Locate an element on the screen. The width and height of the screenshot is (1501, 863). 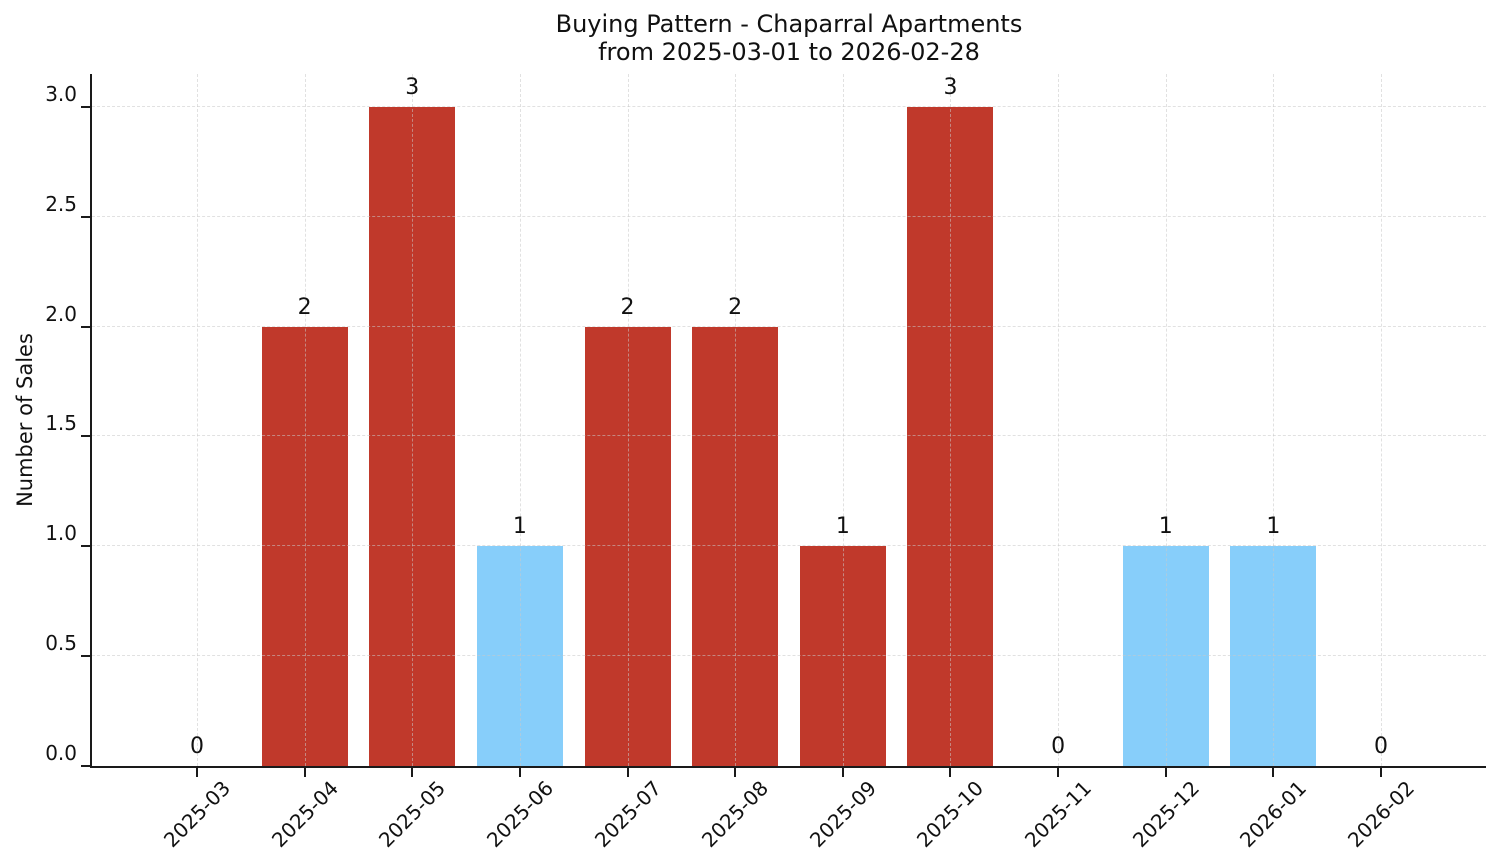
bar-value-label-2026-01: 1 is located at coordinates (1273, 527).